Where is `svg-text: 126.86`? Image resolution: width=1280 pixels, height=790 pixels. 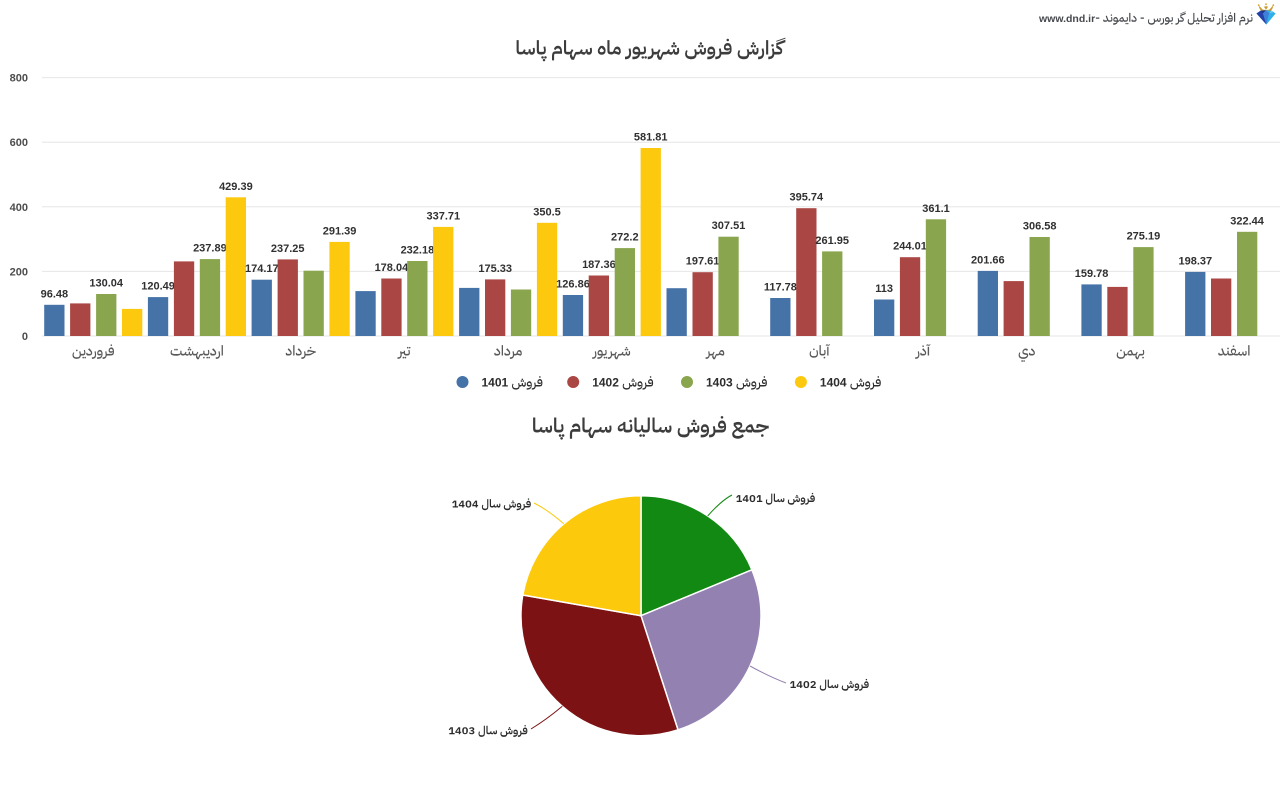 svg-text: 126.86 is located at coordinates (573, 285).